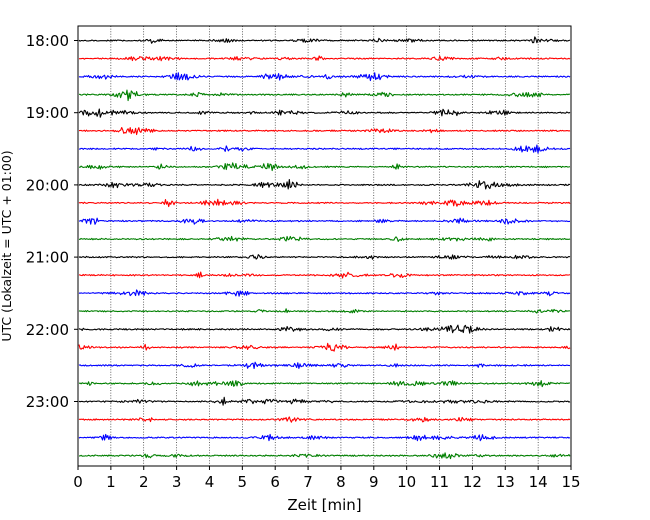 The width and height of the screenshot is (650, 520). Describe the element at coordinates (47, 41) in the screenshot. I see `y-tick-label: 18:00` at that location.